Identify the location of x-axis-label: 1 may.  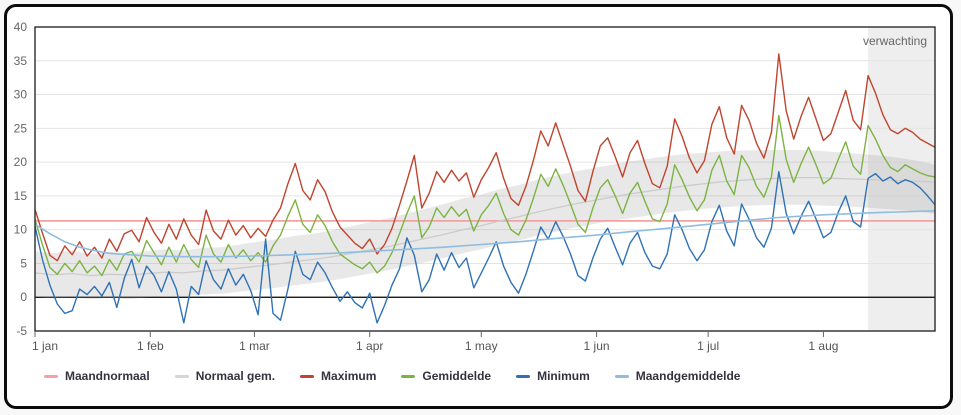
(481, 346).